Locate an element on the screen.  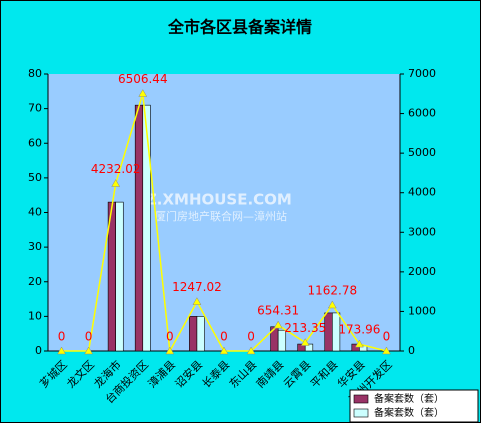
data-label: 173.96 is located at coordinates (359, 330).